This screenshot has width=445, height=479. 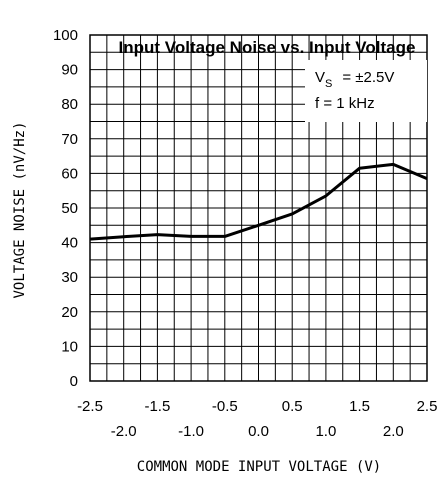 I want to click on x-tick-label-upper: 0.5, so click(x=292, y=406).